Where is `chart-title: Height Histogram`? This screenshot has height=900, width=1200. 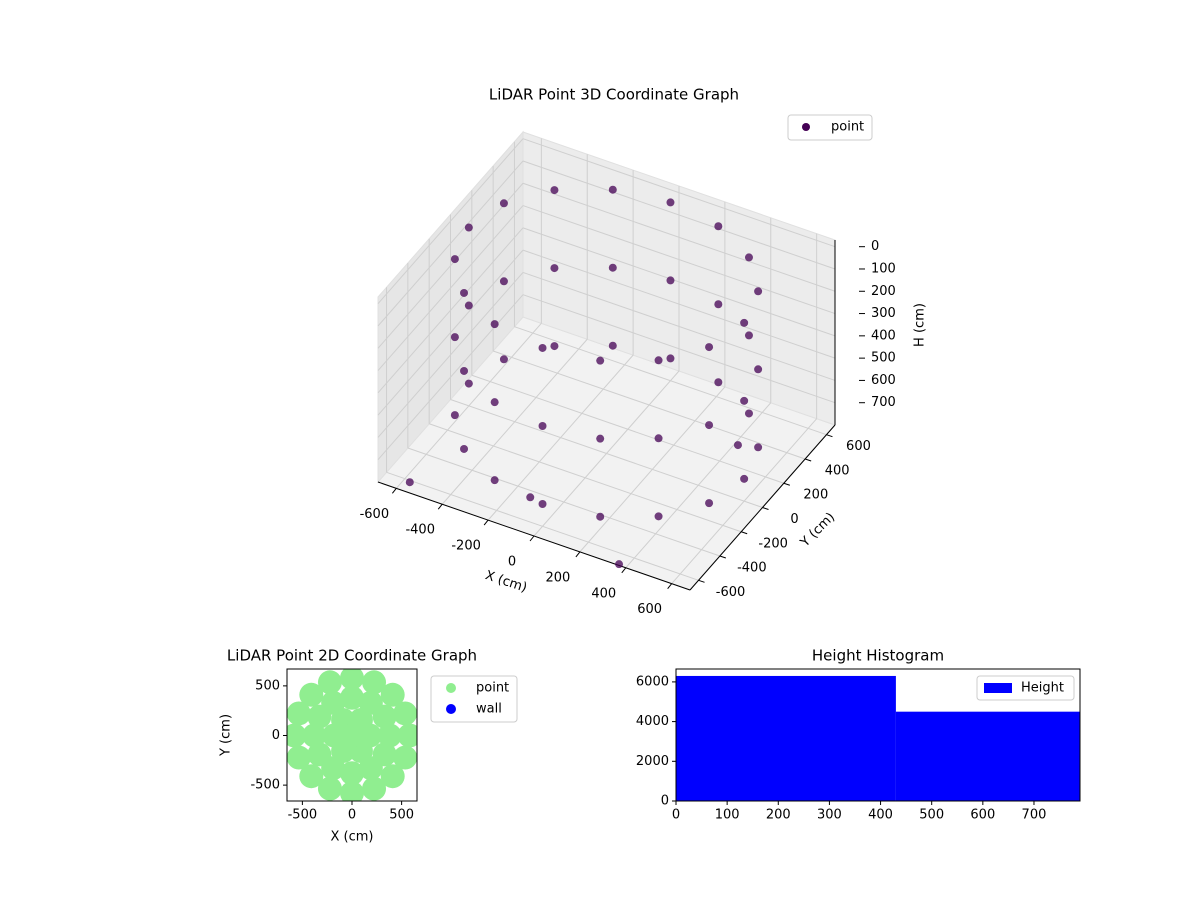 chart-title: Height Histogram is located at coordinates (878, 656).